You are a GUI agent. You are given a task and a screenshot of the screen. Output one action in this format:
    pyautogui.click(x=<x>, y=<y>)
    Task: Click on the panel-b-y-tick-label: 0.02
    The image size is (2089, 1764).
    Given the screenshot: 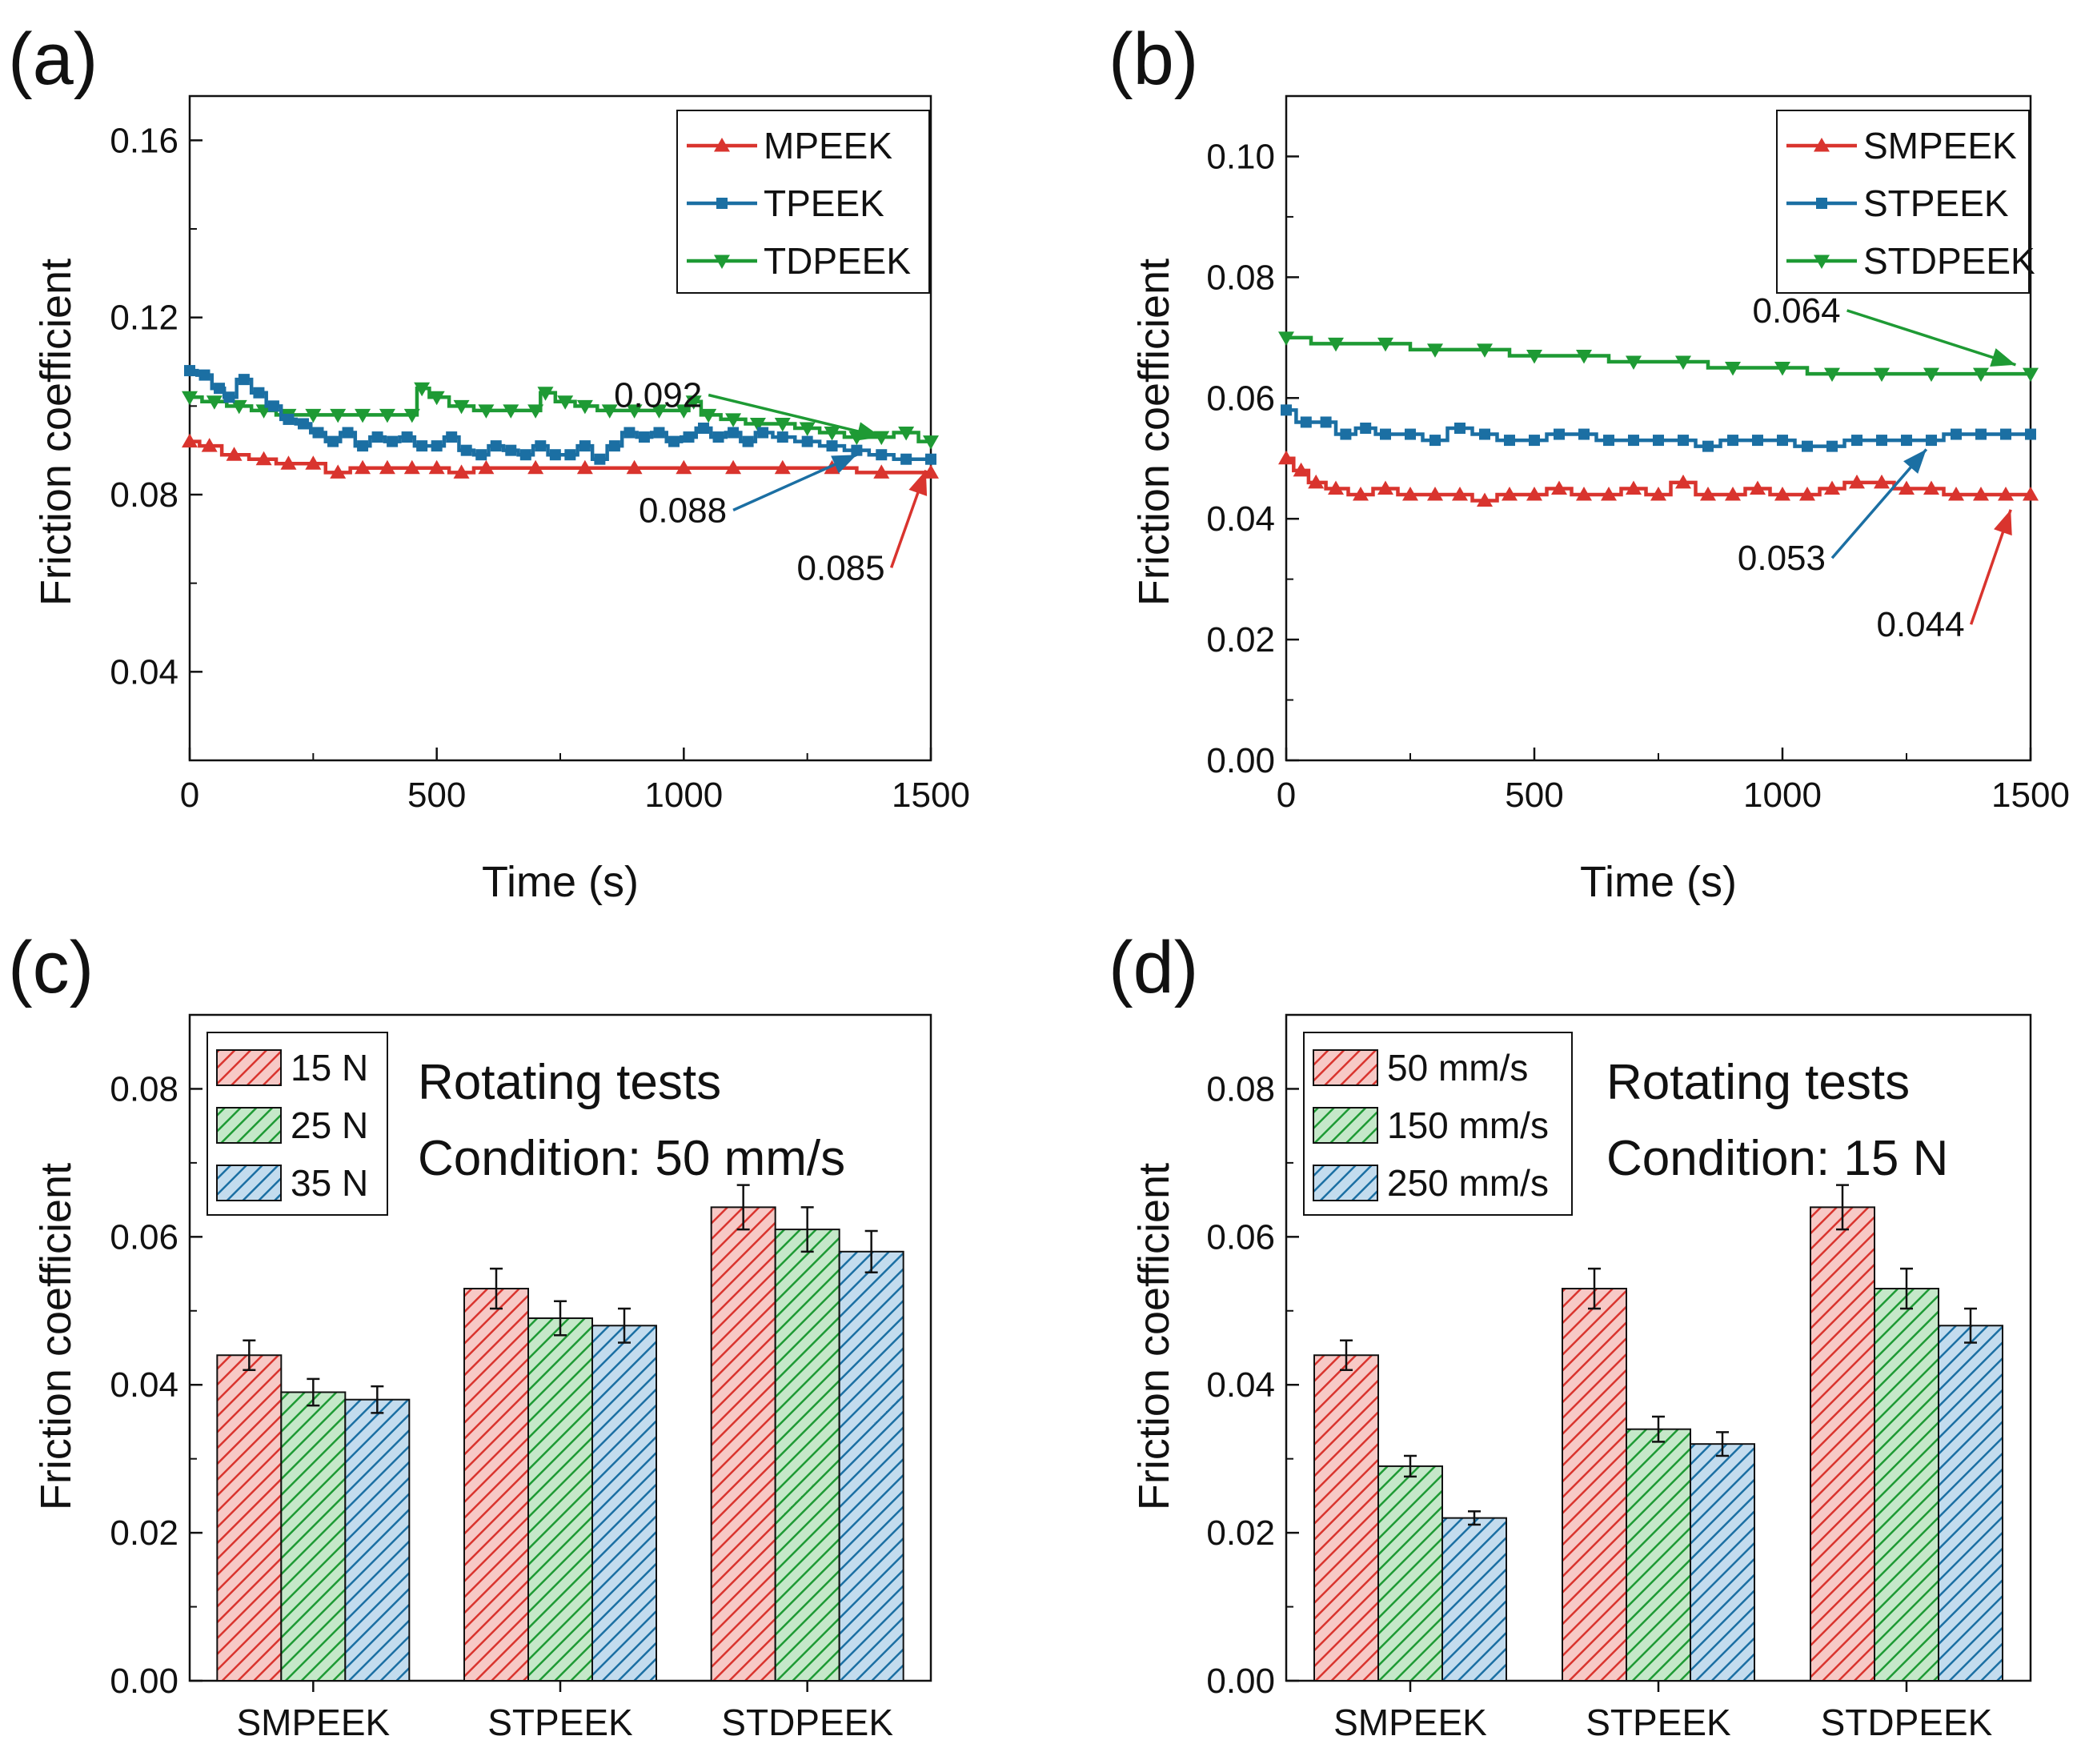 What is the action you would take?
    pyautogui.click(x=1240, y=639)
    